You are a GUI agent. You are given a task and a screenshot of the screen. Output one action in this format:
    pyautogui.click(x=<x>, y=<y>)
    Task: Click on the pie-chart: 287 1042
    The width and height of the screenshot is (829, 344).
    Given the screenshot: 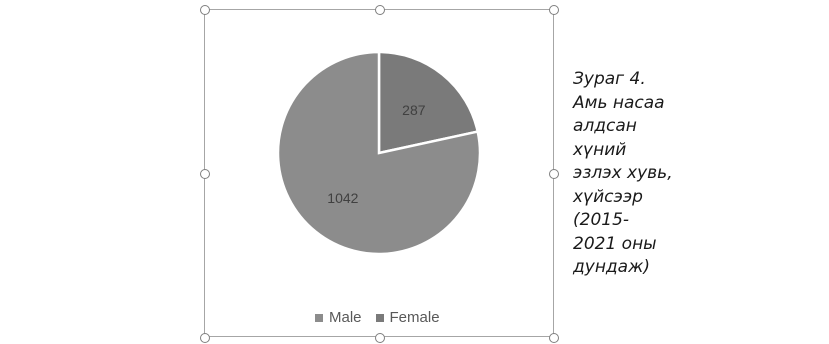 What is the action you would take?
    pyautogui.click(x=379, y=153)
    